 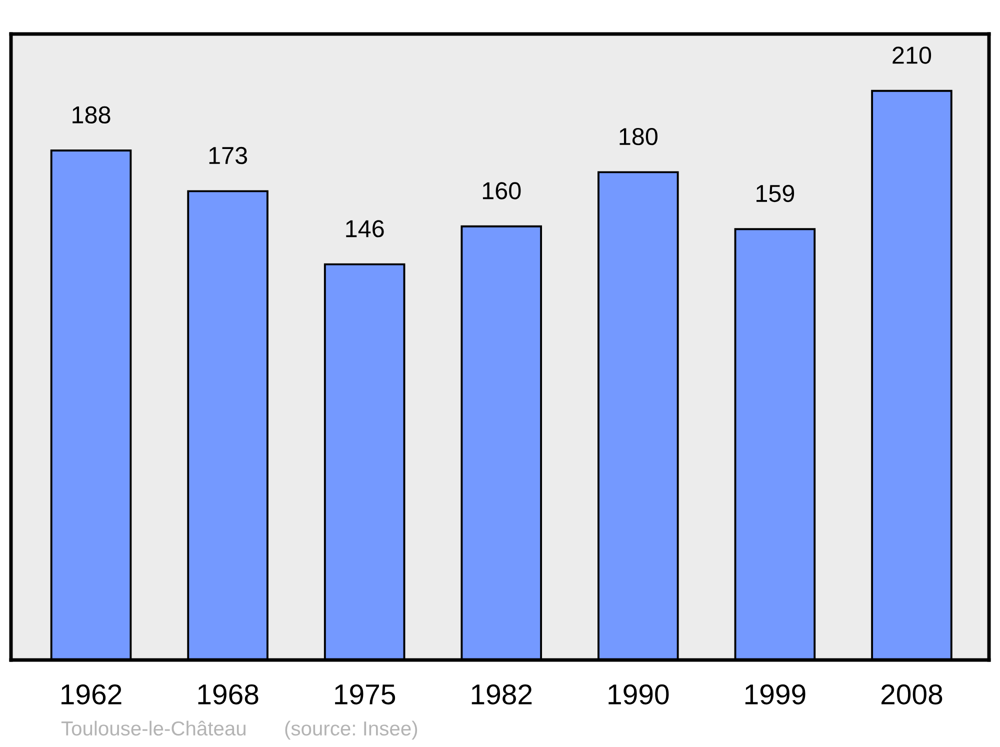 I want to click on text: (source: Insee), so click(x=351, y=730).